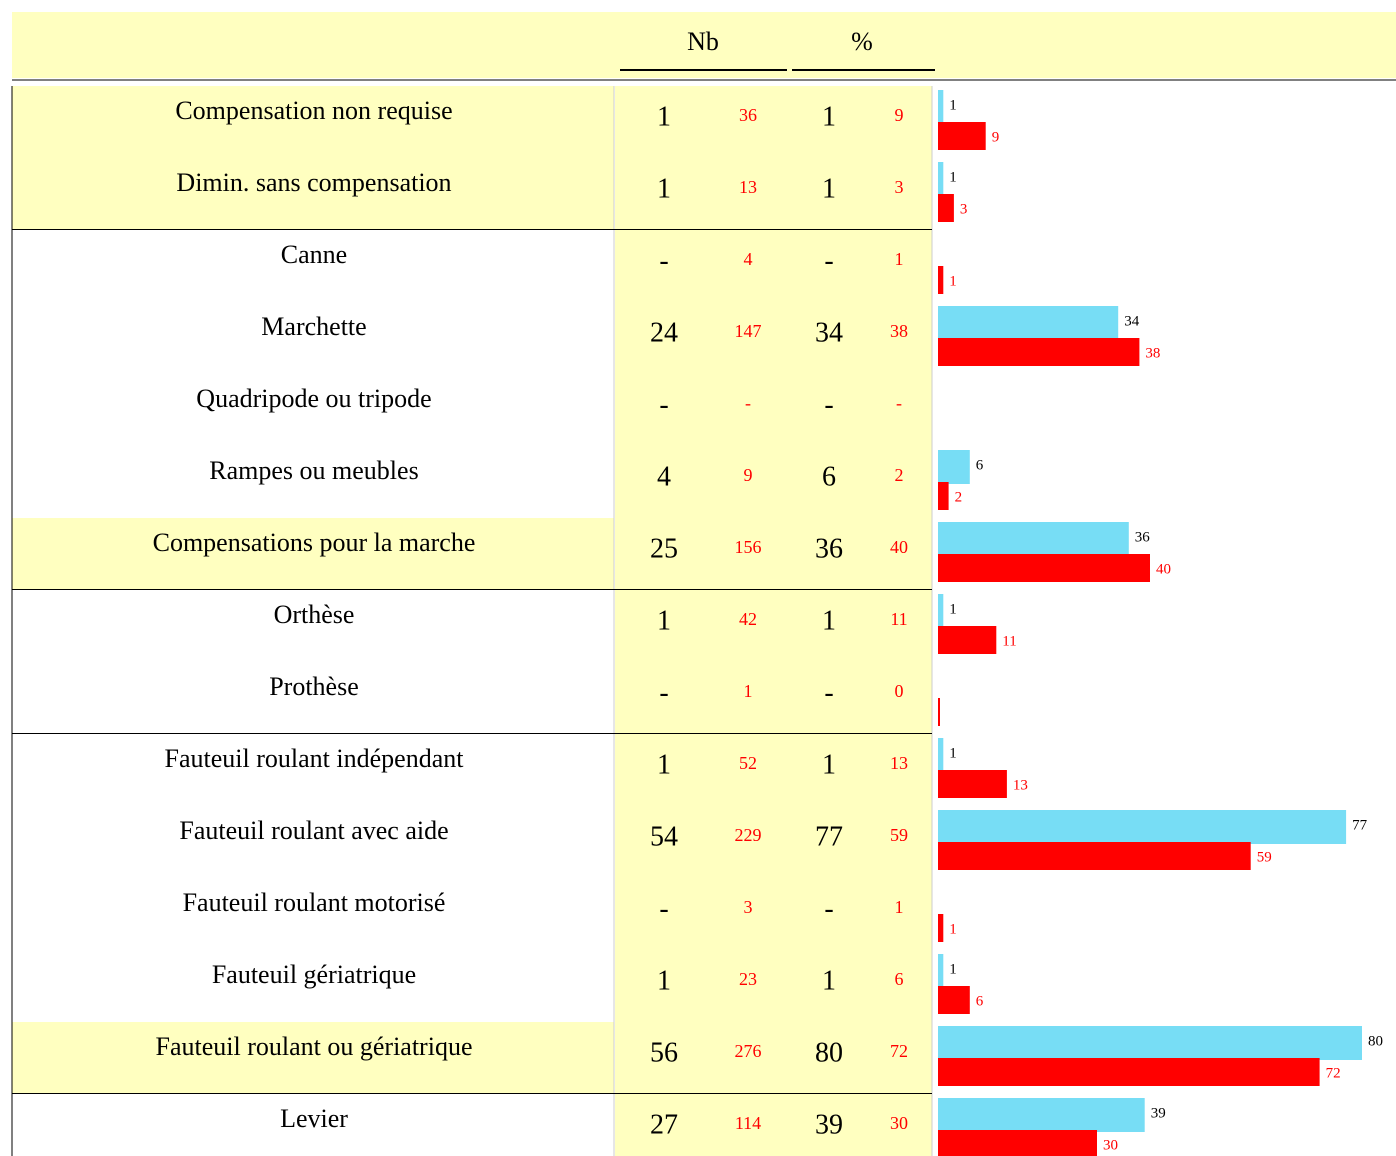  I want to click on bar-label: 30, so click(1110, 1145).